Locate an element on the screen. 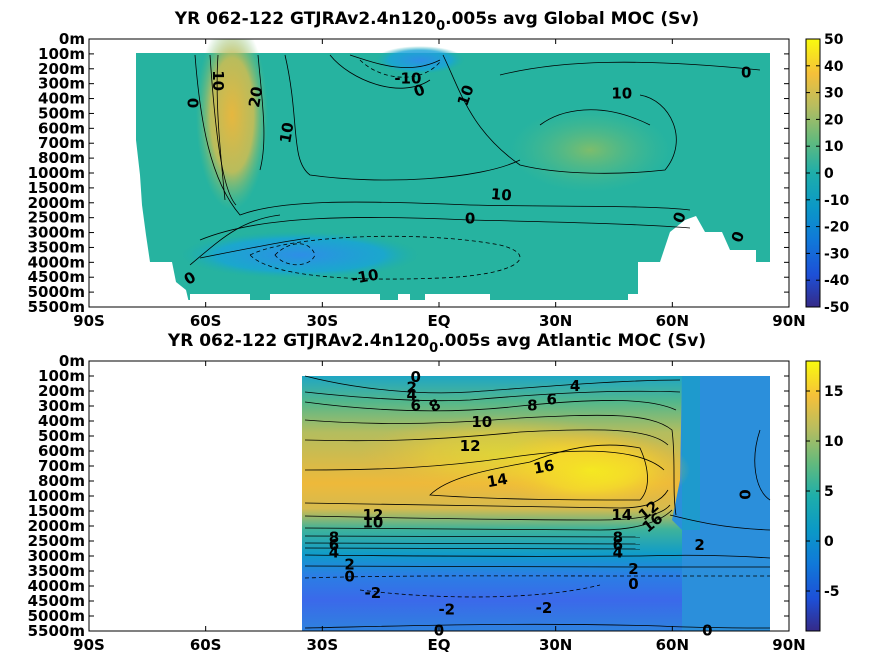  contour-label: 20 is located at coordinates (255, 97).